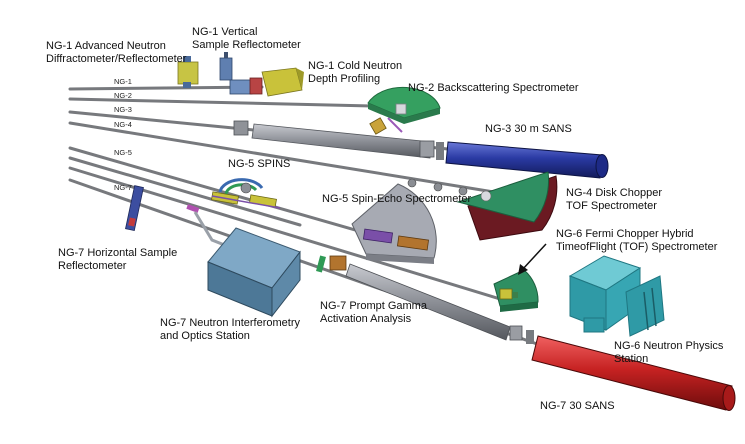 This screenshot has width=745, height=444. Describe the element at coordinates (482, 206) in the screenshot. I see `ng4-disk-chopper-instrument` at that location.